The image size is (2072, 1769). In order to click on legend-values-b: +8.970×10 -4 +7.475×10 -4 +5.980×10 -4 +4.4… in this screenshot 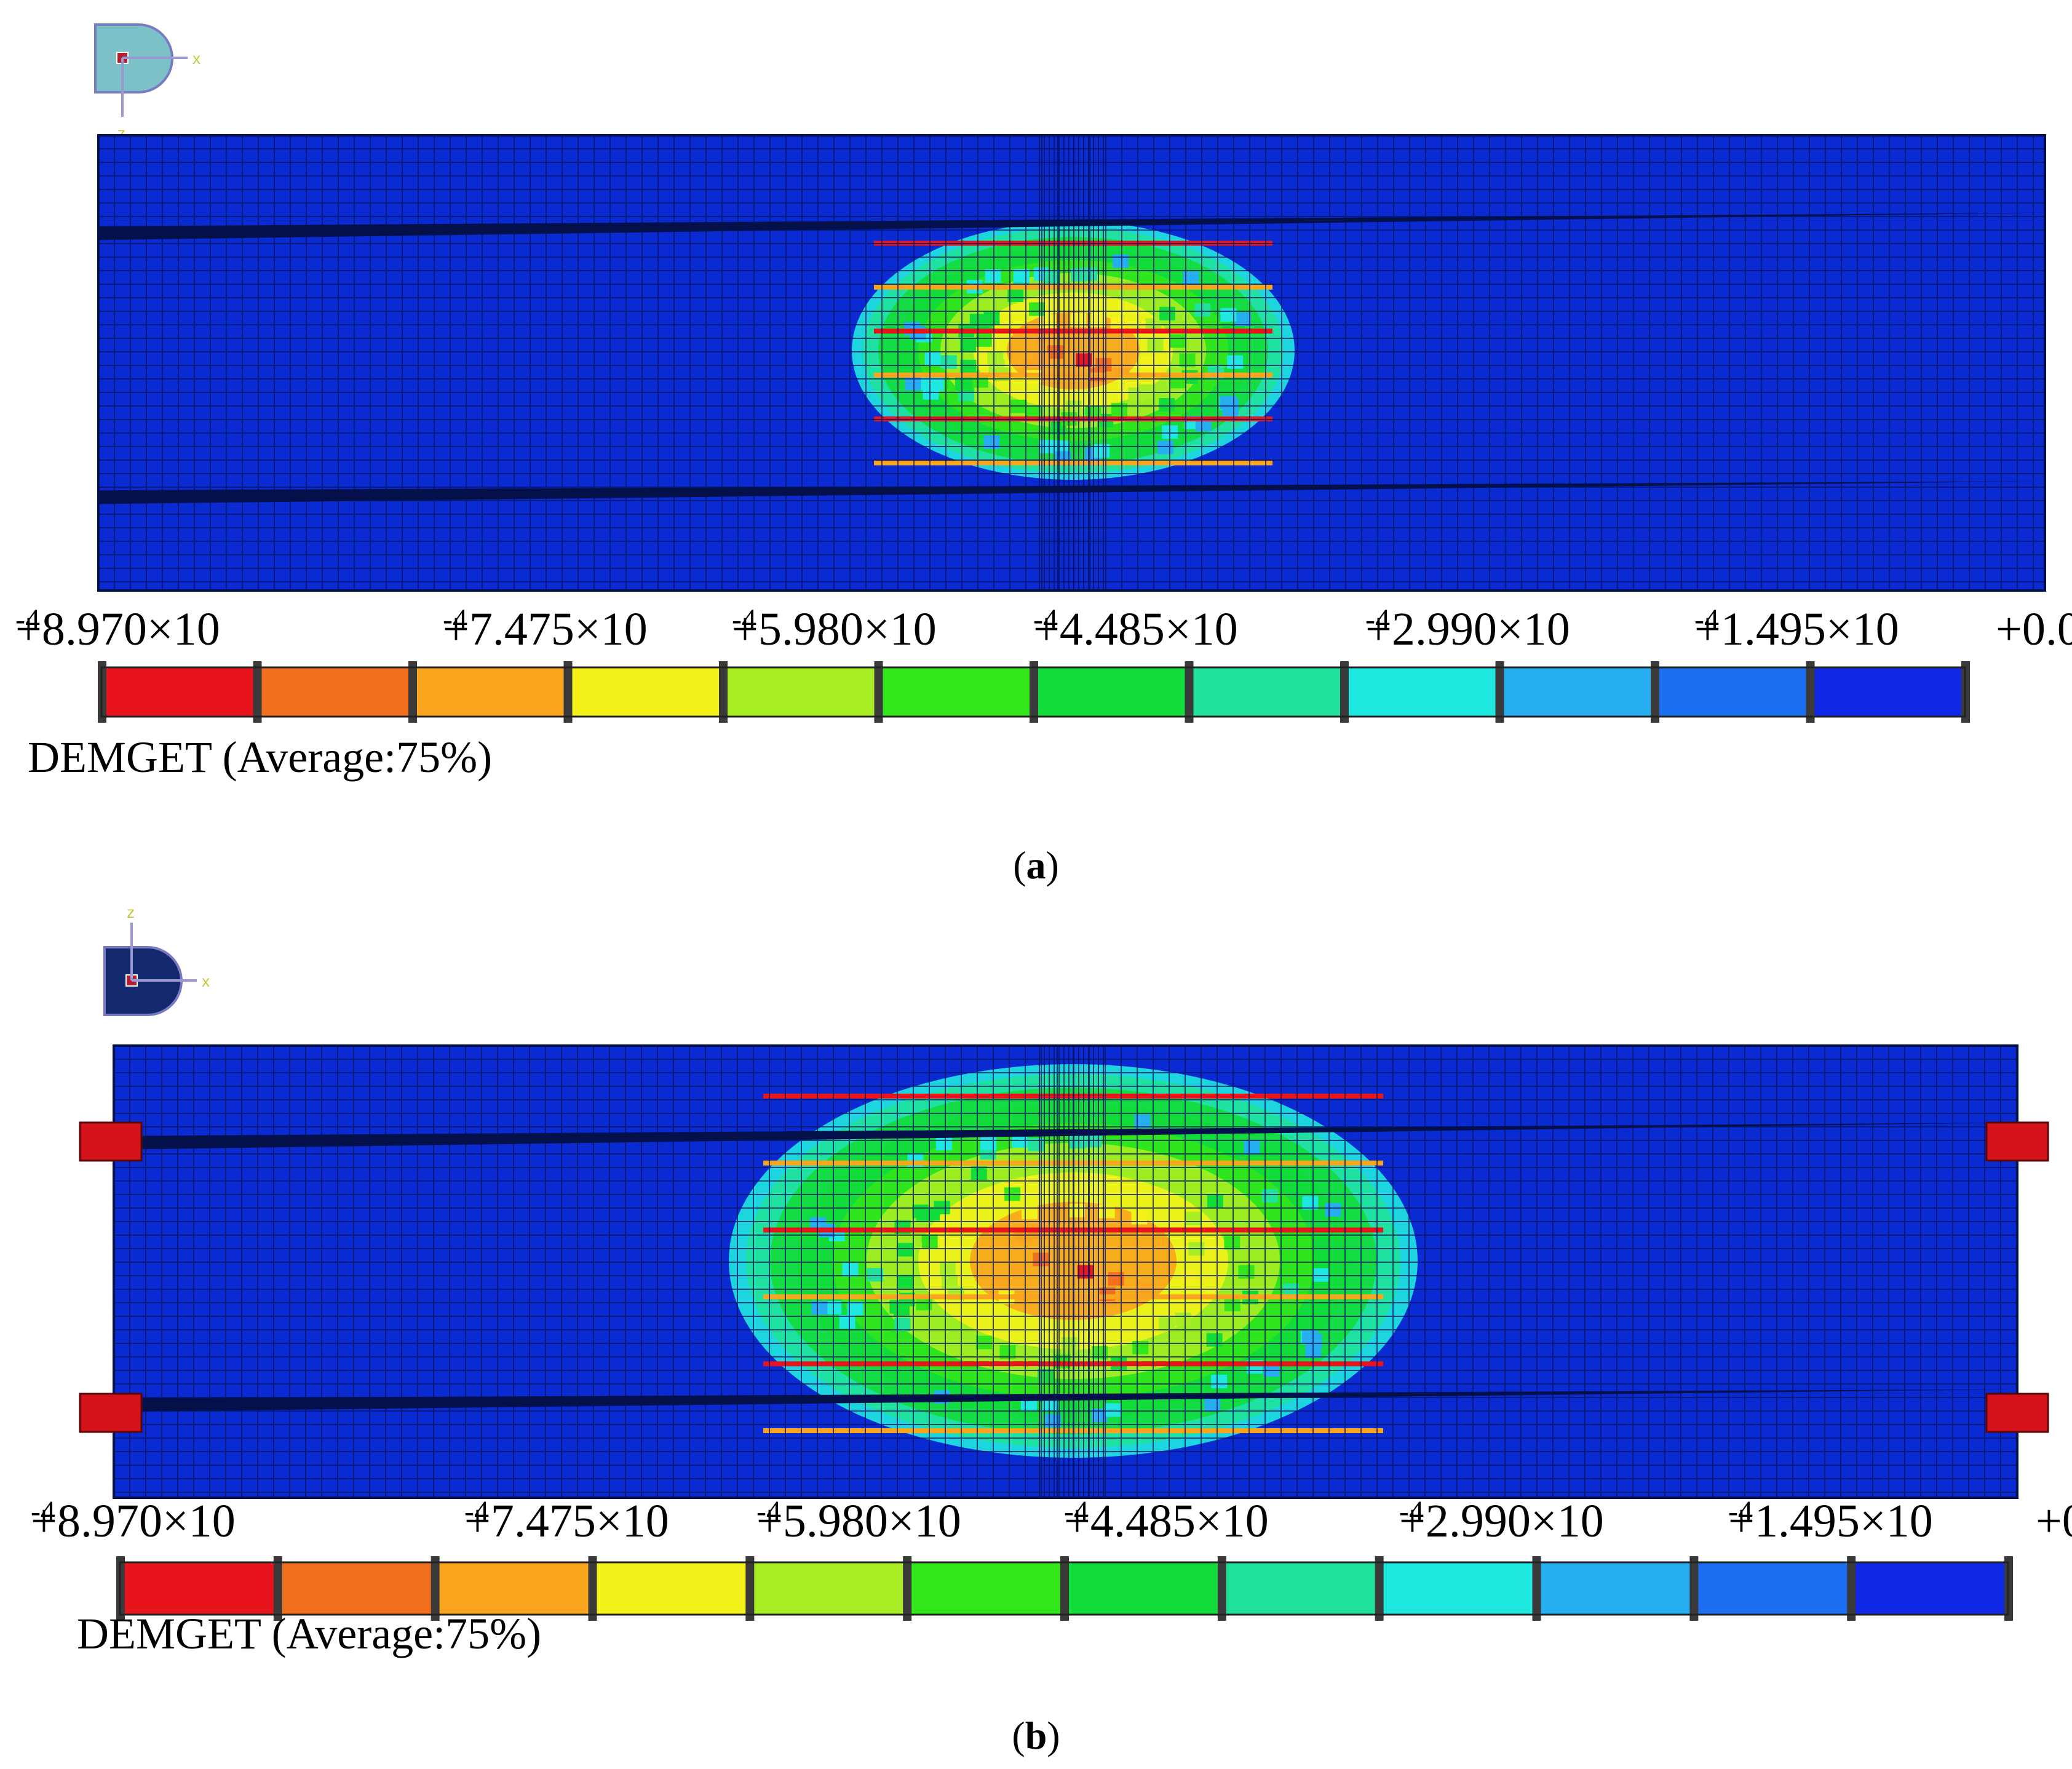, I will do `click(1036, 1525)`.